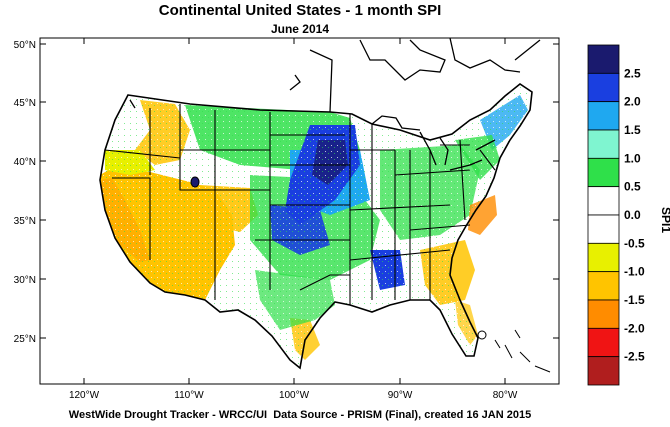 The height and width of the screenshot is (427, 670). I want to click on lat-label-50: 50°N, so click(25, 45).